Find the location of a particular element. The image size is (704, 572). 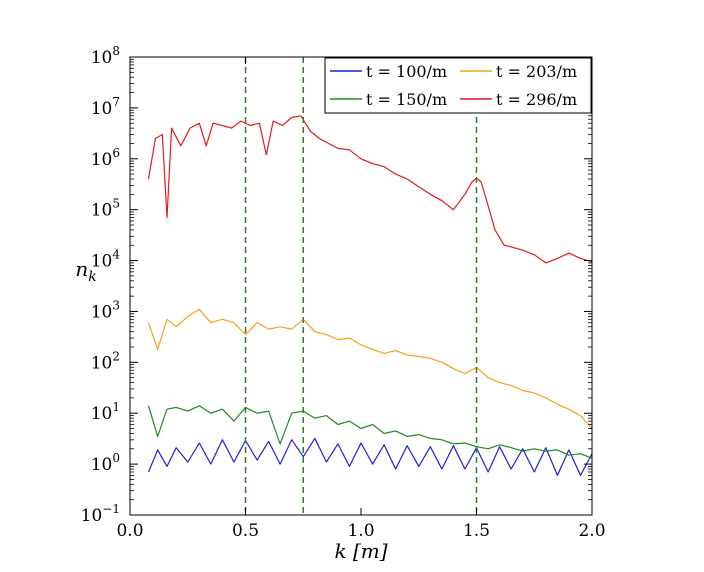

x-tick-label: 1.5 is located at coordinates (476, 531).